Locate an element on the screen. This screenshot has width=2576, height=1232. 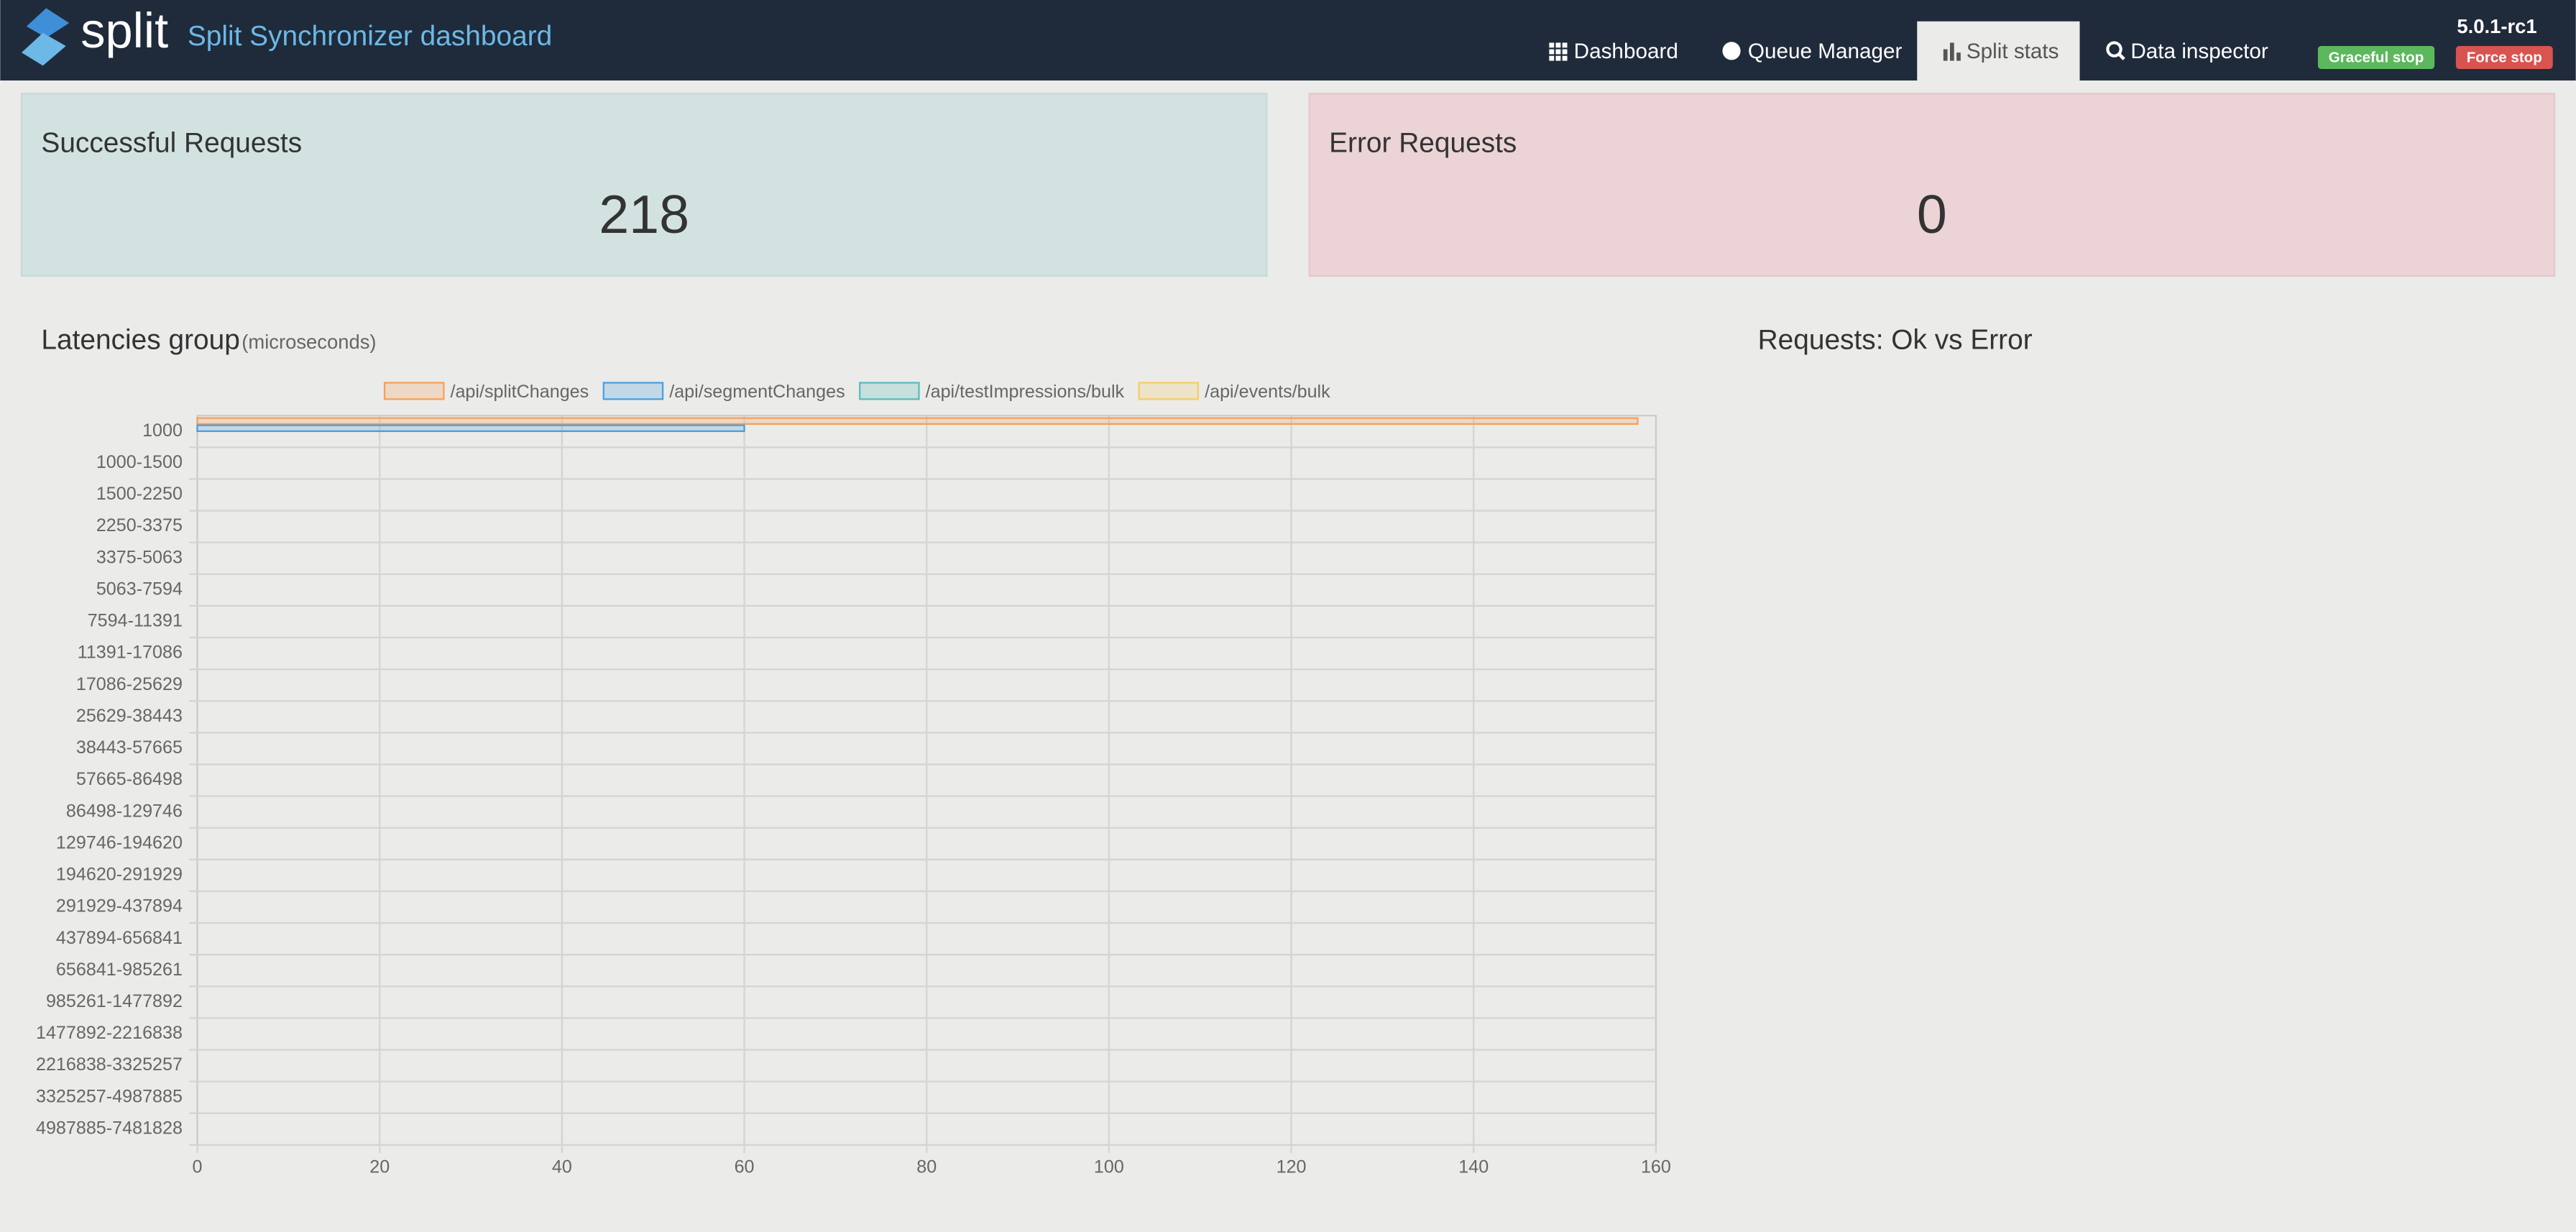
y-tick-label: 5063-7594 is located at coordinates (139, 589).